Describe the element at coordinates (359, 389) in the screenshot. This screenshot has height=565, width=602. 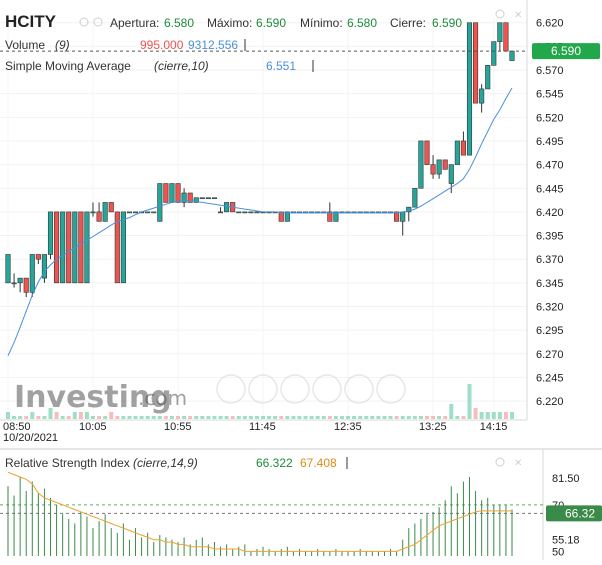
I see `scroll-icon` at that location.